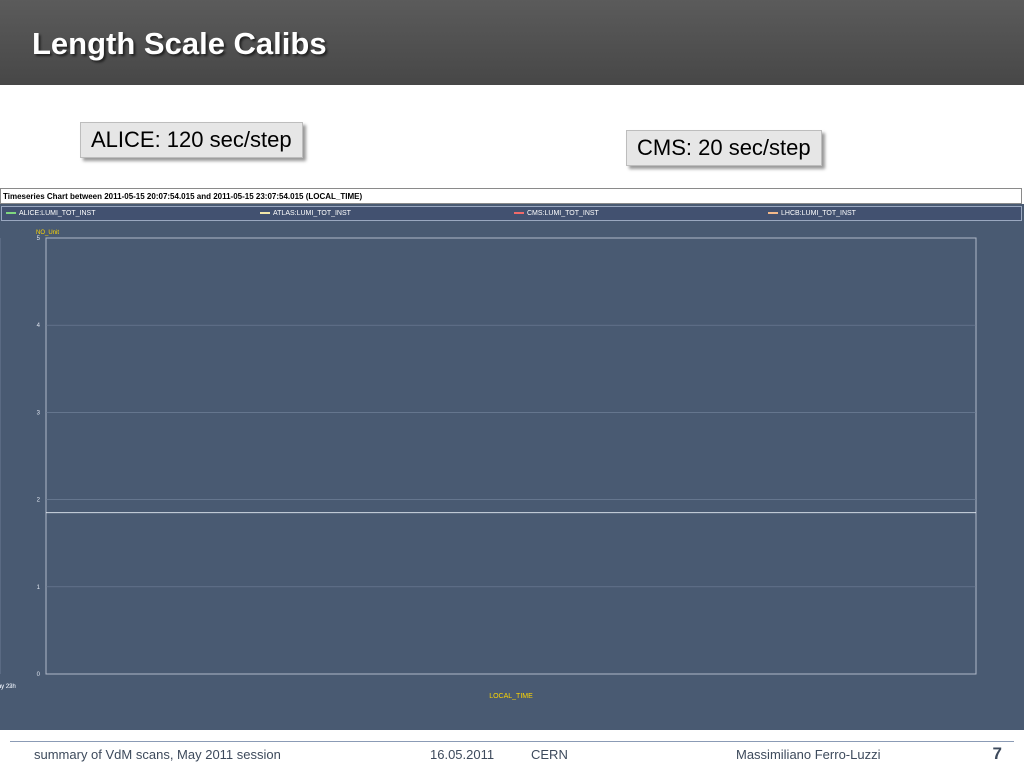  Describe the element at coordinates (179, 43) in the screenshot. I see `slide-title: Length Scale Calibs` at that location.